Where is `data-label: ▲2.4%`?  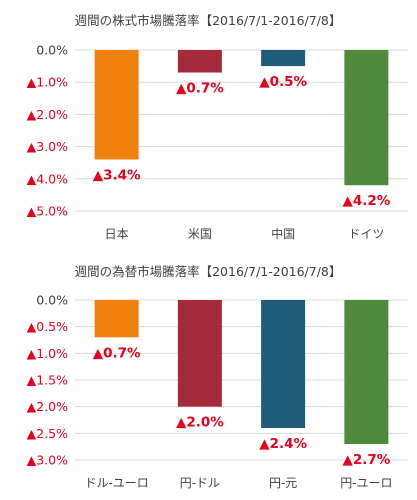
data-label: ▲2.4% is located at coordinates (283, 444).